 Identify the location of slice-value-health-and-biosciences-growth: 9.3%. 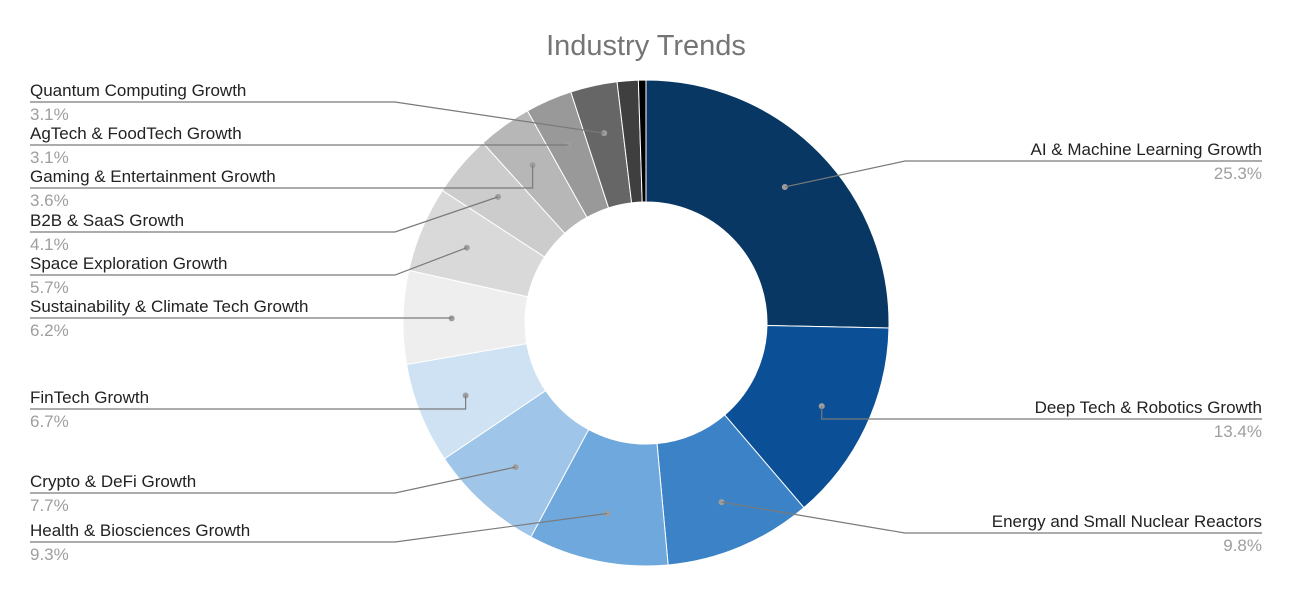
(49, 554).